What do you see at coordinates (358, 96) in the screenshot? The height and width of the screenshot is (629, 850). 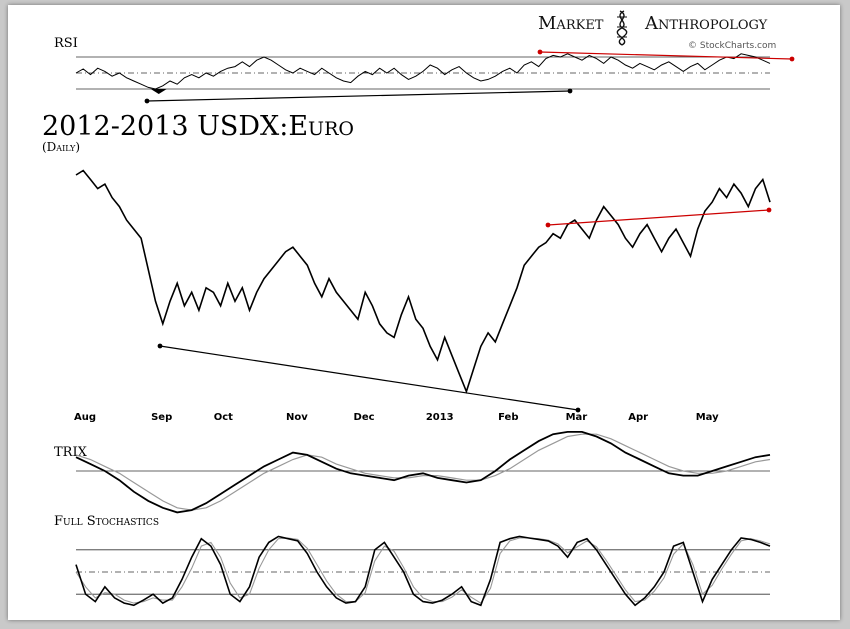 I see `rsi-support-trend-line` at bounding box center [358, 96].